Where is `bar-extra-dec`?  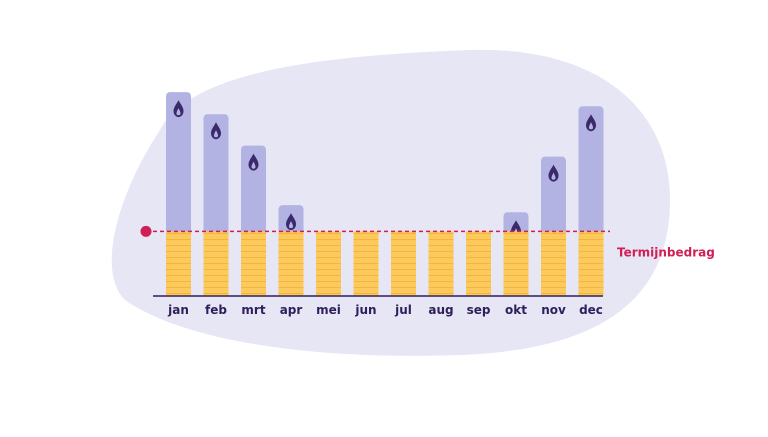
bar-extra-dec is located at coordinates (591, 171).